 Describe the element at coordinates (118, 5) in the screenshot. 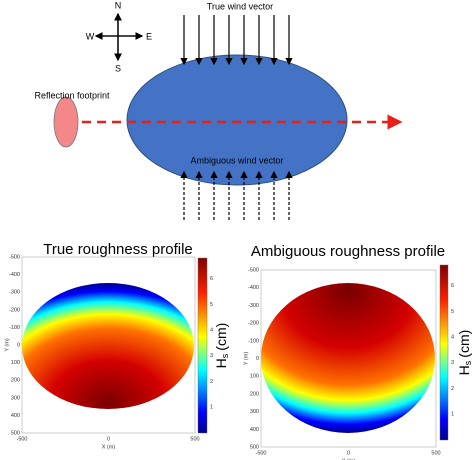

I see `compass-label: N` at that location.